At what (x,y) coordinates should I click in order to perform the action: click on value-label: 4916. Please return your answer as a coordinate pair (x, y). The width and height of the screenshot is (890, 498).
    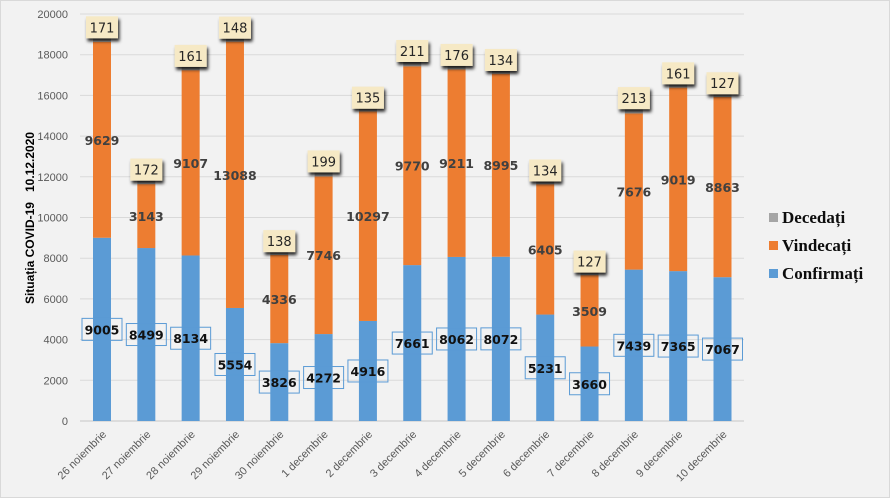
    Looking at the image, I should click on (368, 371).